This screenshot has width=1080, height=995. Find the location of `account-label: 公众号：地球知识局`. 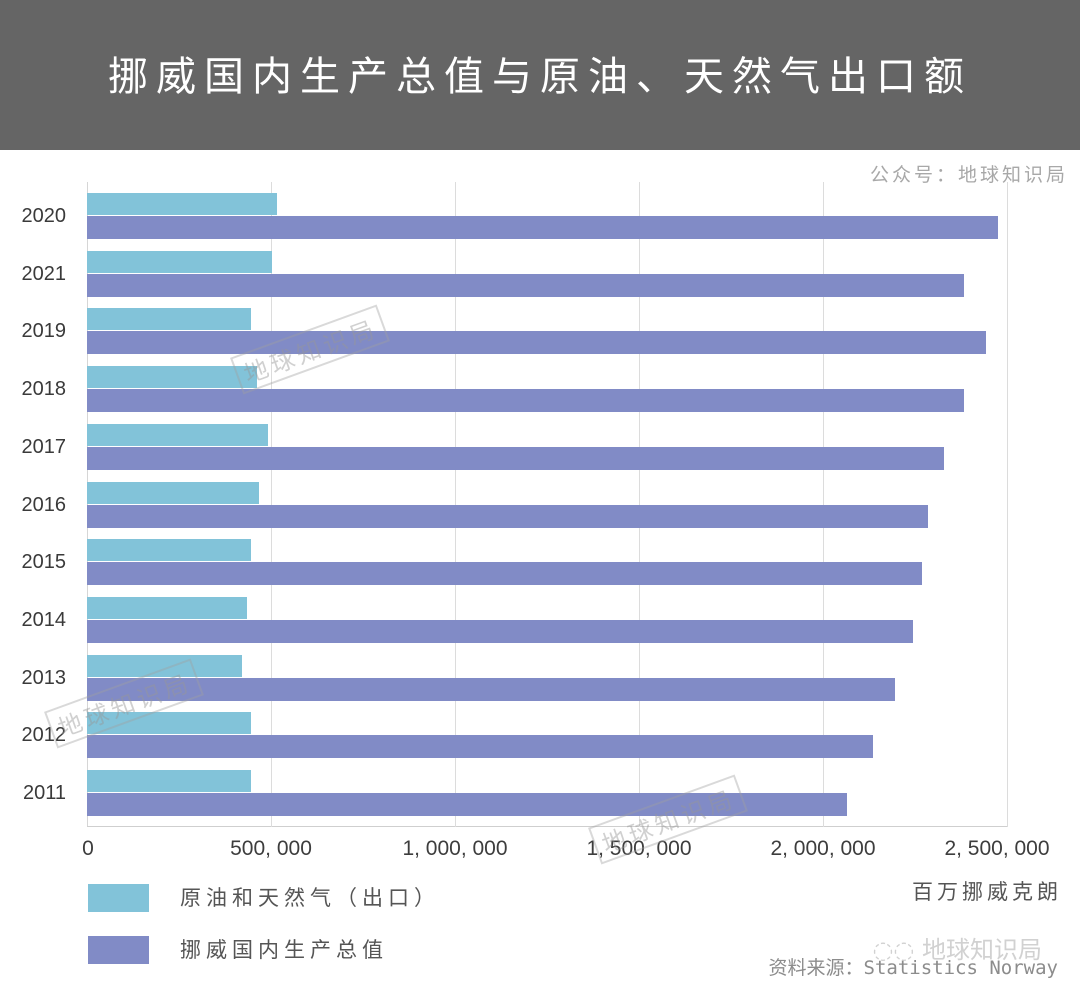

account-label: 公众号：地球知识局 is located at coordinates (968, 175).